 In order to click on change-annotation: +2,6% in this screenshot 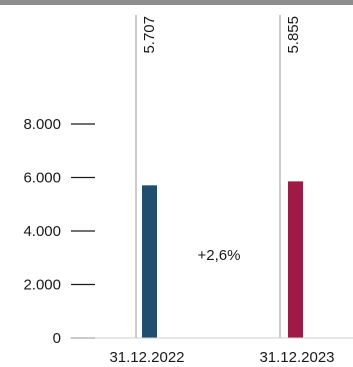, I will do `click(219, 255)`.